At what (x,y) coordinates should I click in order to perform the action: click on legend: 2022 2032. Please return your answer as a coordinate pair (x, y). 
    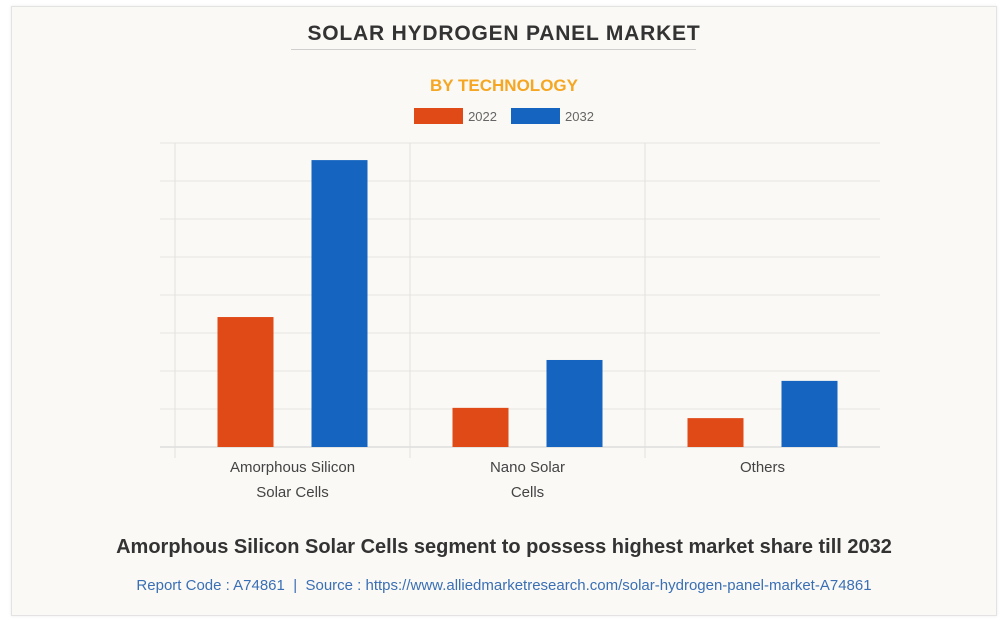
    Looking at the image, I should click on (504, 116).